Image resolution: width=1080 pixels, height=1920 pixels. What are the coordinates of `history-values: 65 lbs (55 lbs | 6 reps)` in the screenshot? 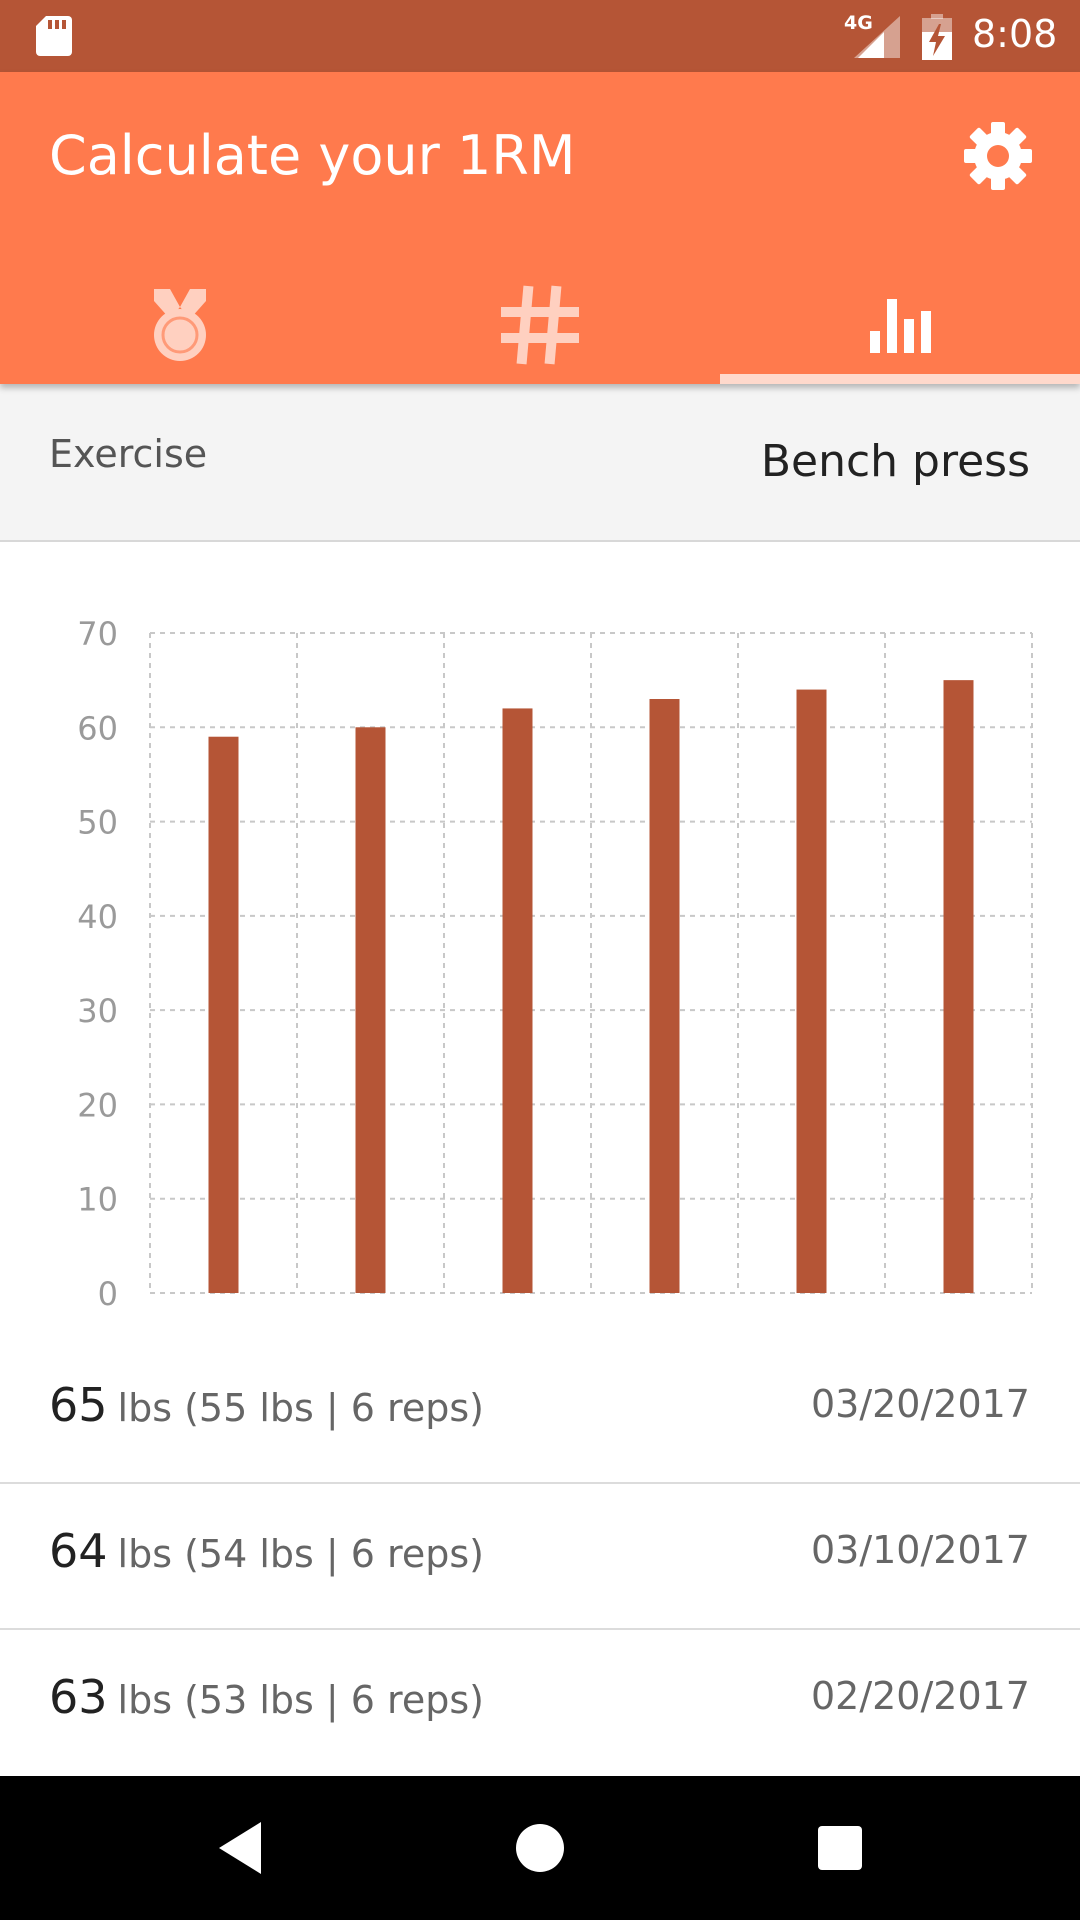 It's located at (266, 1405).